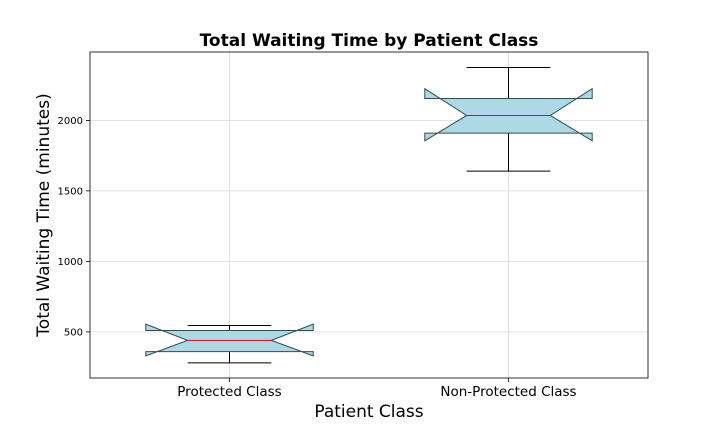 The height and width of the screenshot is (436, 720). What do you see at coordinates (70, 191) in the screenshot?
I see `y-tick-label: 1500` at bounding box center [70, 191].